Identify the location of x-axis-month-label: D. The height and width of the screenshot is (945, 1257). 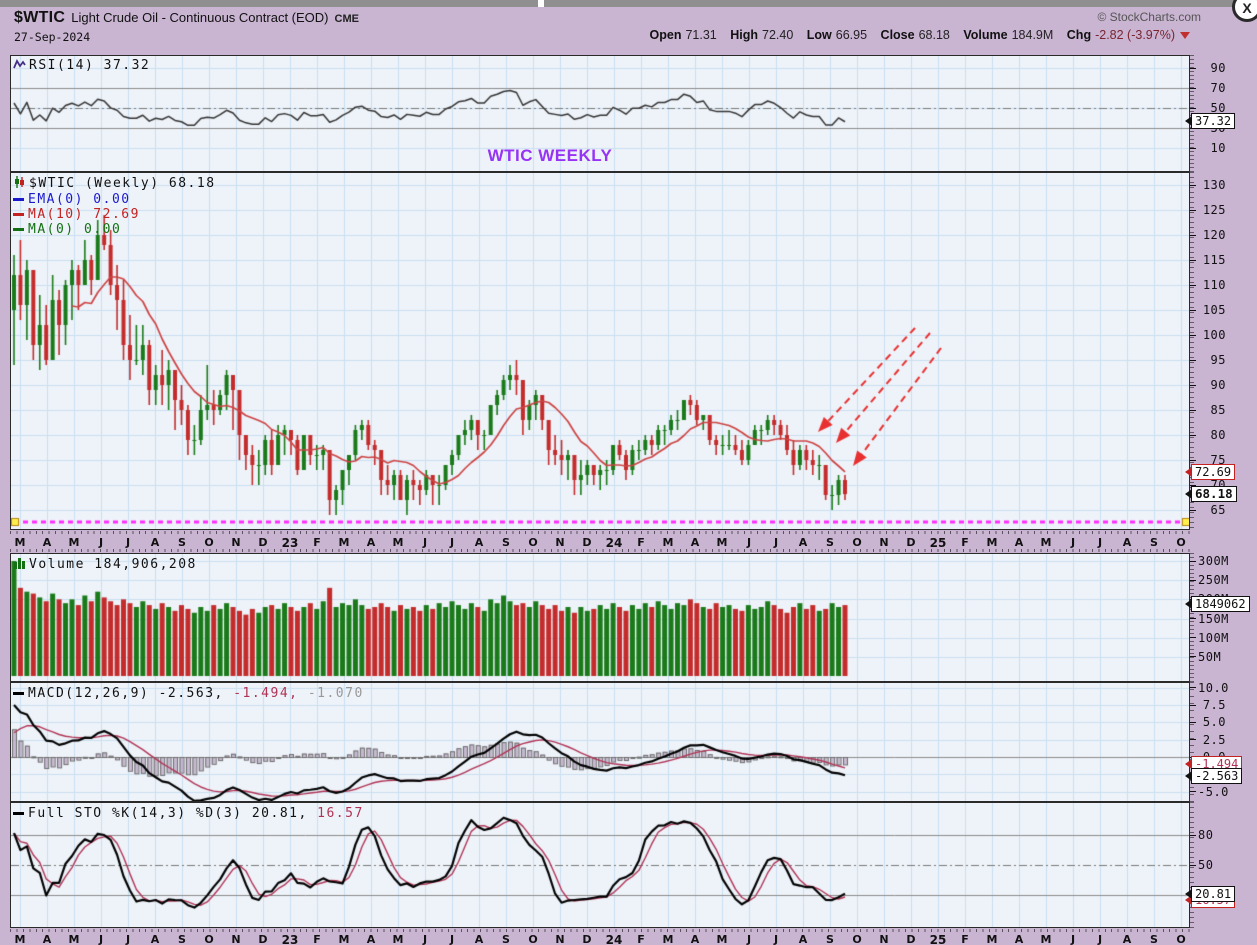
(911, 542).